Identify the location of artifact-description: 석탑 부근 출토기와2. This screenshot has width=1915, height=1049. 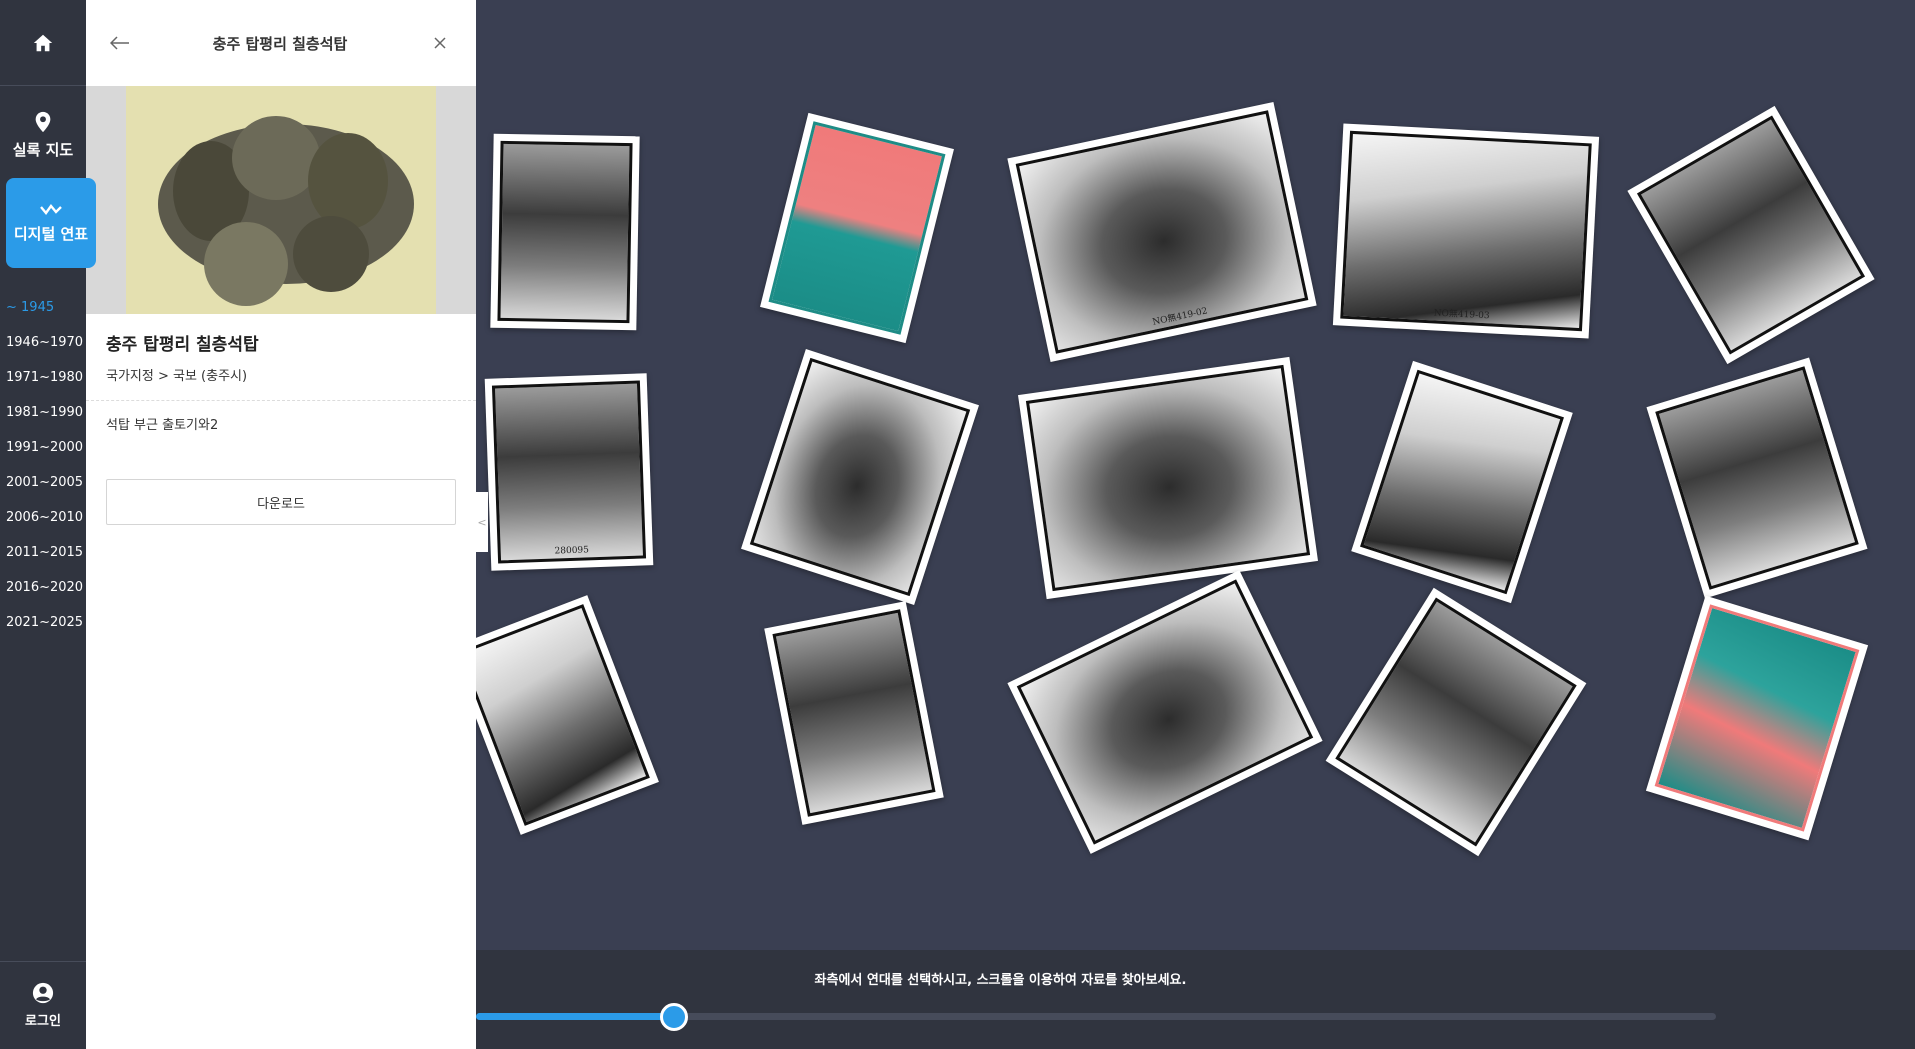
(162, 425).